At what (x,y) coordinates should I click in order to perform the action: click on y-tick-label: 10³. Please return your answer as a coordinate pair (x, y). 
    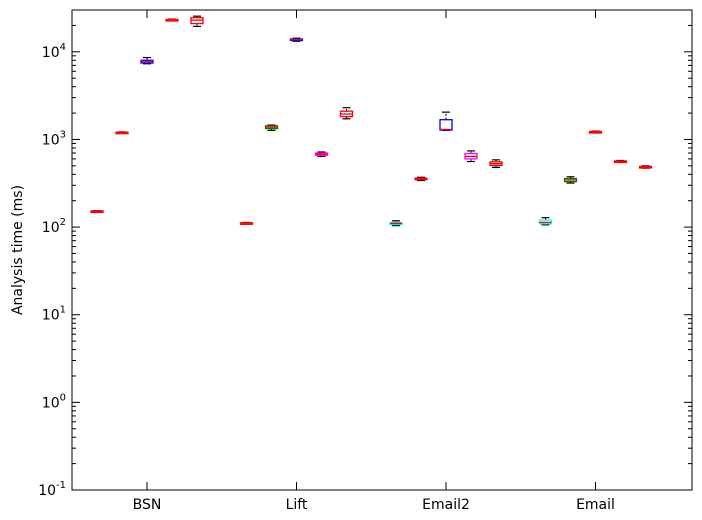
    Looking at the image, I should click on (54, 138).